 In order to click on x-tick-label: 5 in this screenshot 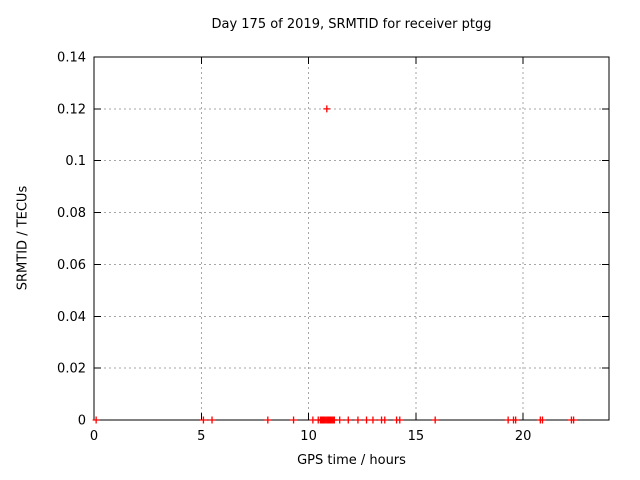, I will do `click(201, 436)`.